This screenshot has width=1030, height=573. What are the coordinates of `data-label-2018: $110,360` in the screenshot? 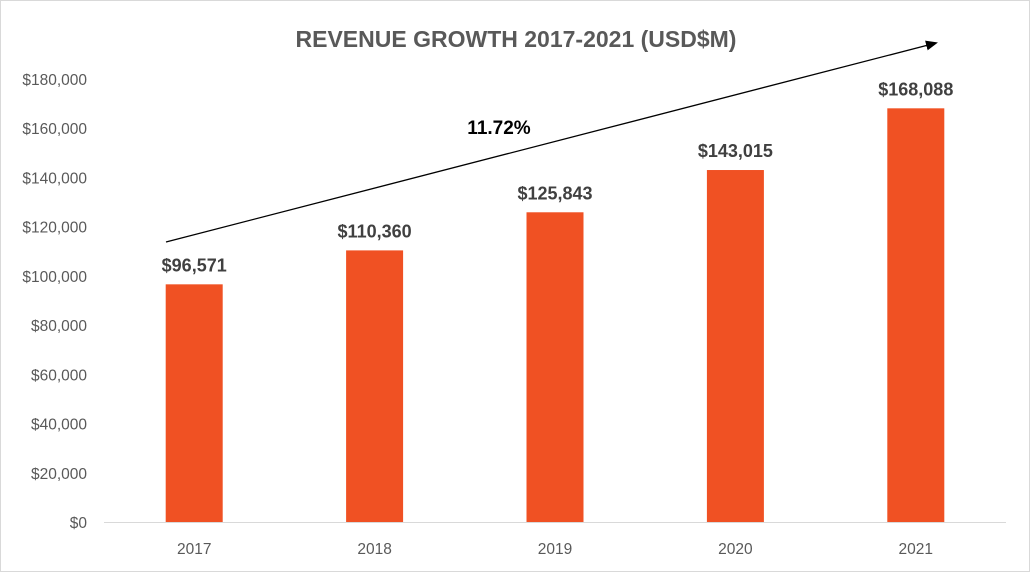 It's located at (375, 231).